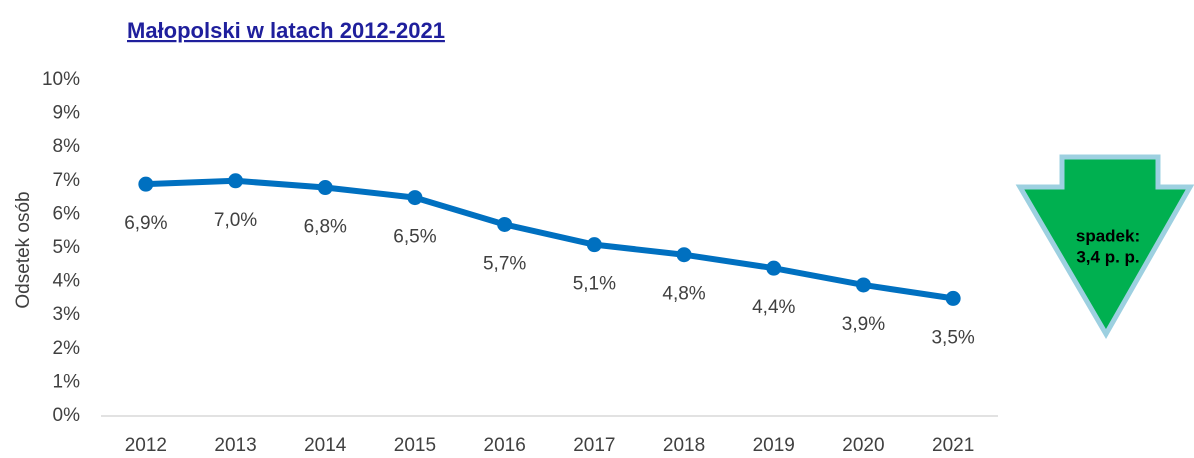  Describe the element at coordinates (773, 307) in the screenshot. I see `data-label: 4,4%` at that location.